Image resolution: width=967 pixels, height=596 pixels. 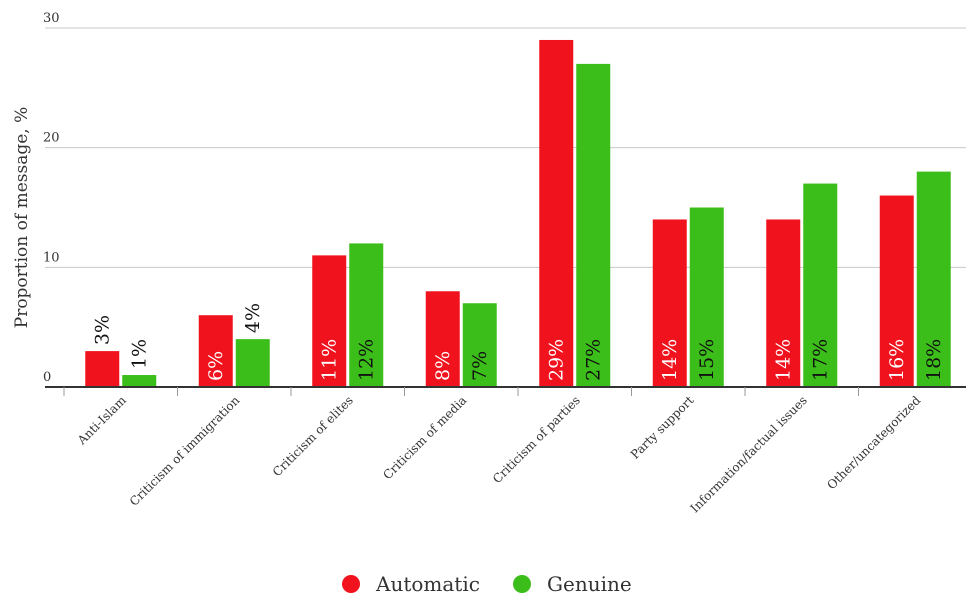 I want to click on data-label: 16%, so click(x=897, y=360).